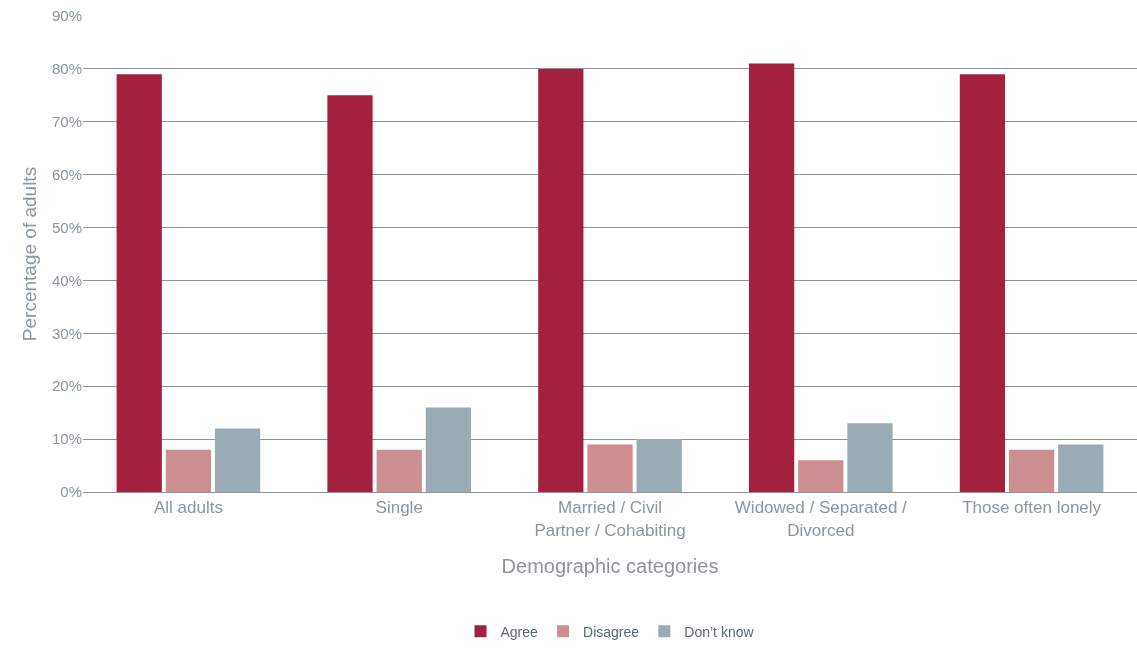 This screenshot has width=1137, height=648. What do you see at coordinates (66, 386) in the screenshot?
I see `y-tick-label: 20%` at bounding box center [66, 386].